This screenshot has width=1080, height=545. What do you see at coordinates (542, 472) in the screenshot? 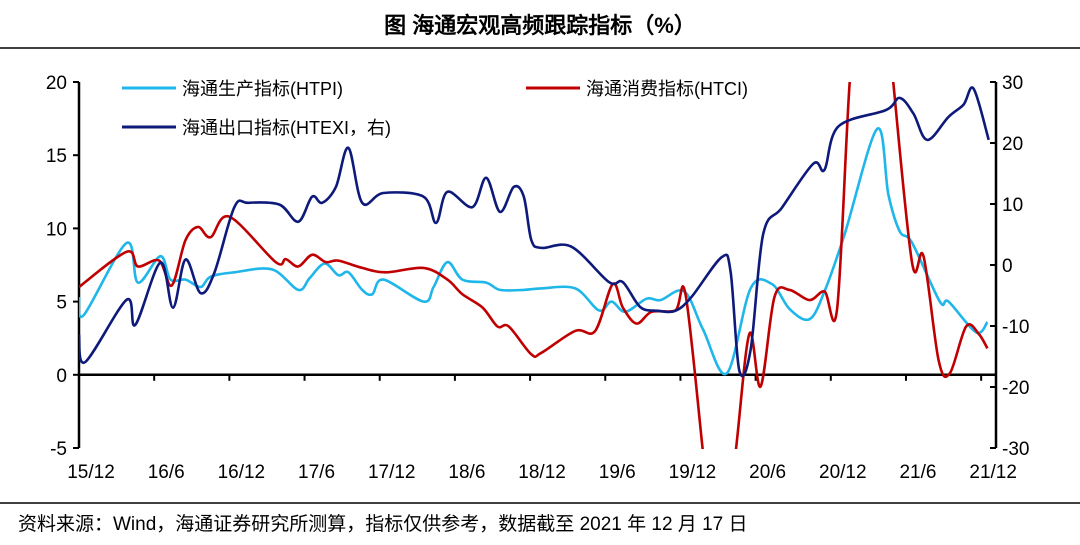
I see `x-axis-tick-label: 18/12` at bounding box center [542, 472].